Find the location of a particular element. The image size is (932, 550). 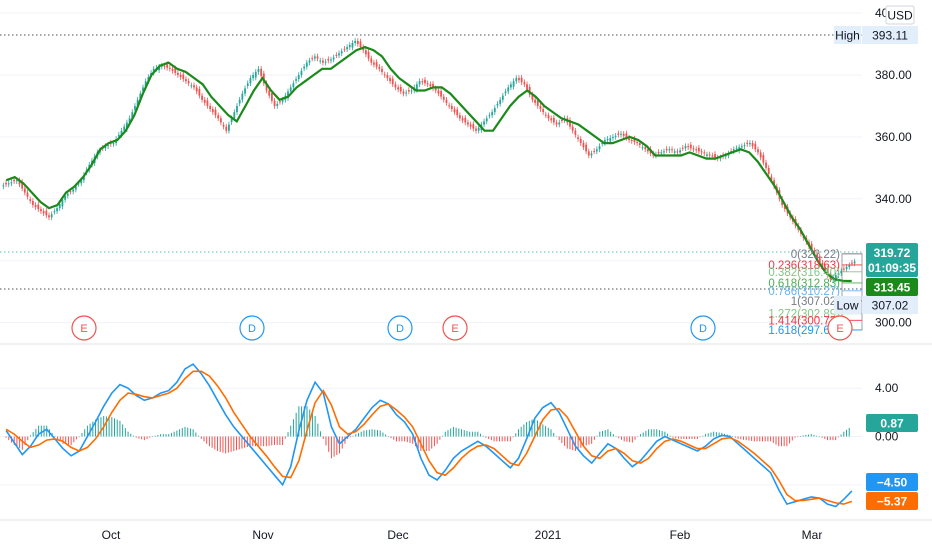

fib-level-label: 1.414(300.73) is located at coordinates (804, 321).